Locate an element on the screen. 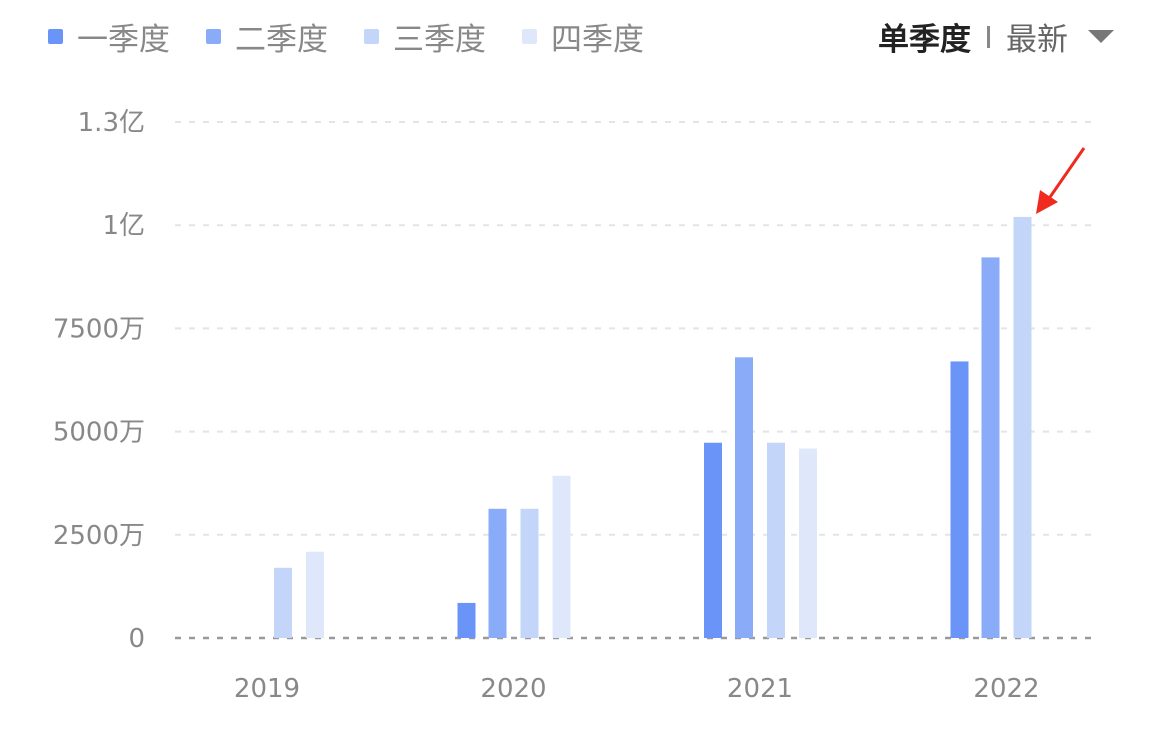 Image resolution: width=1170 pixels, height=737 pixels. y-tick-label: 1.3亿 is located at coordinates (111, 123).